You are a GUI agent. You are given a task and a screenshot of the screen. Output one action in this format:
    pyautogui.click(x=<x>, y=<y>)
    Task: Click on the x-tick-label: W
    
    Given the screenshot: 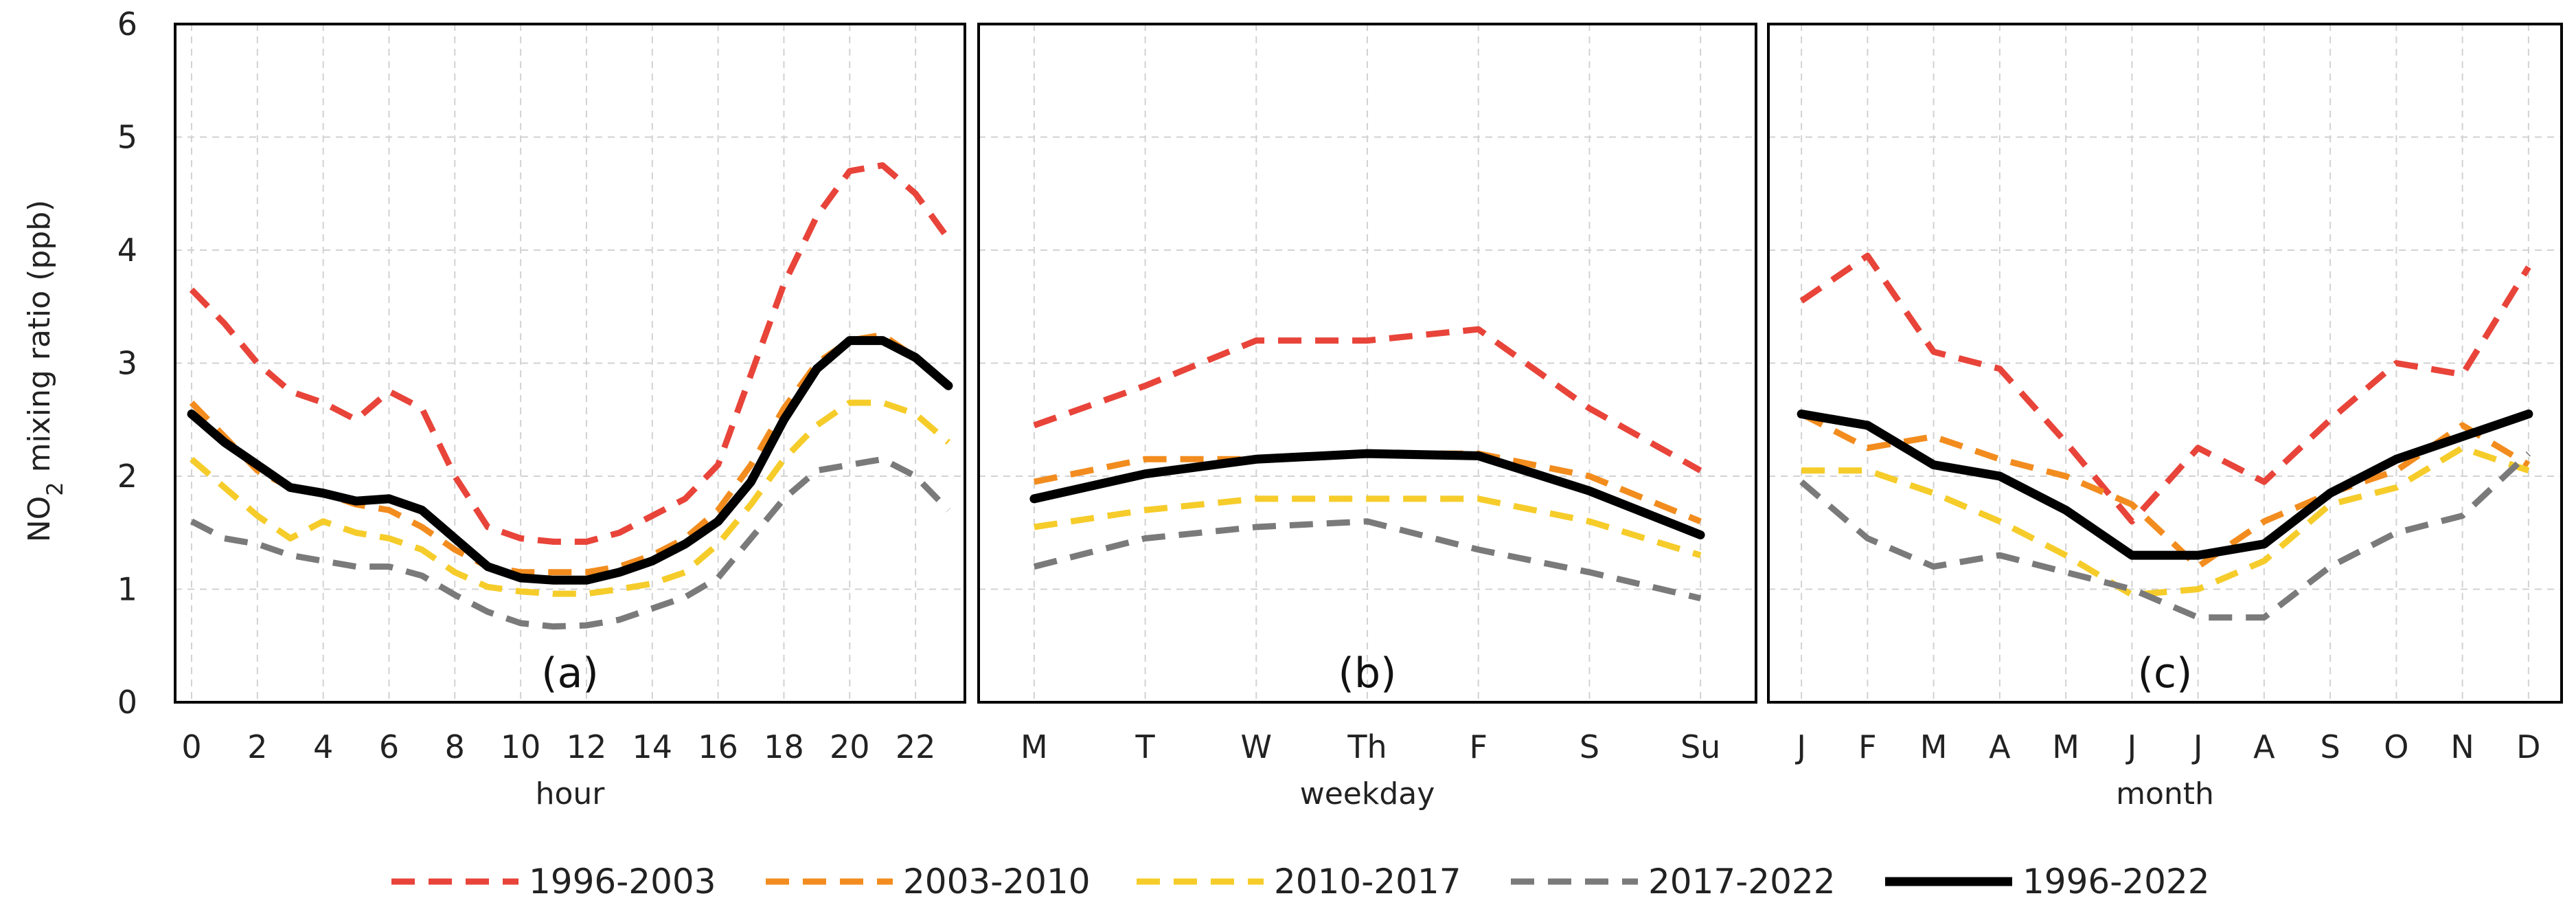 What is the action you would take?
    pyautogui.click(x=1256, y=746)
    